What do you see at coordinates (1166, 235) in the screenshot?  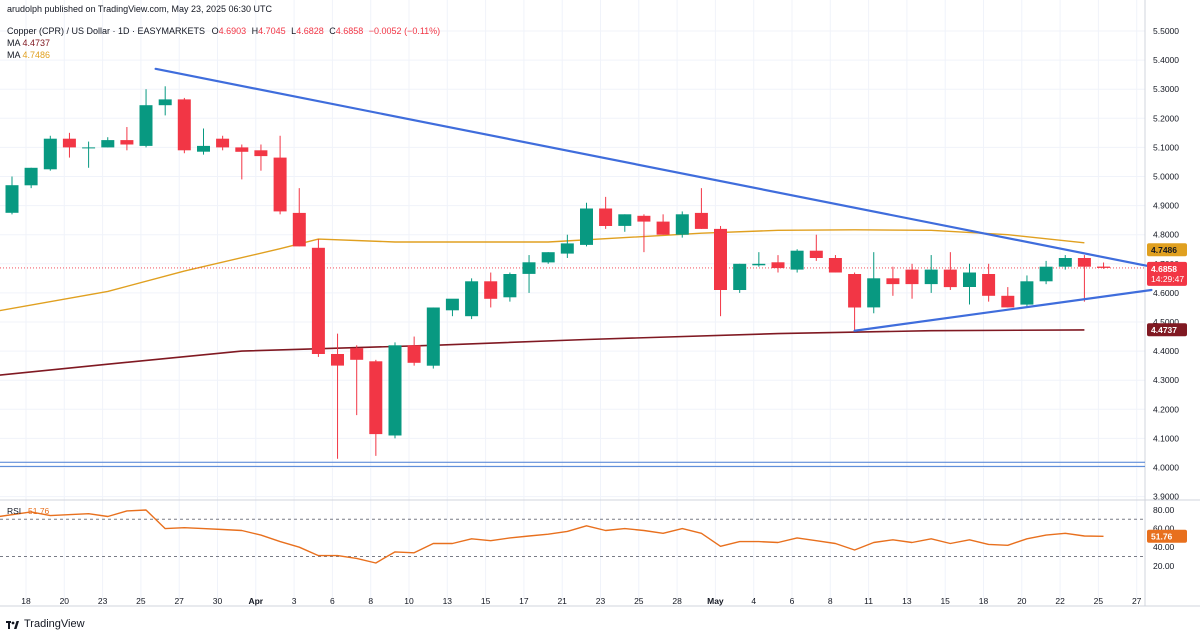 I see `price-axis-label: 4.8000` at bounding box center [1166, 235].